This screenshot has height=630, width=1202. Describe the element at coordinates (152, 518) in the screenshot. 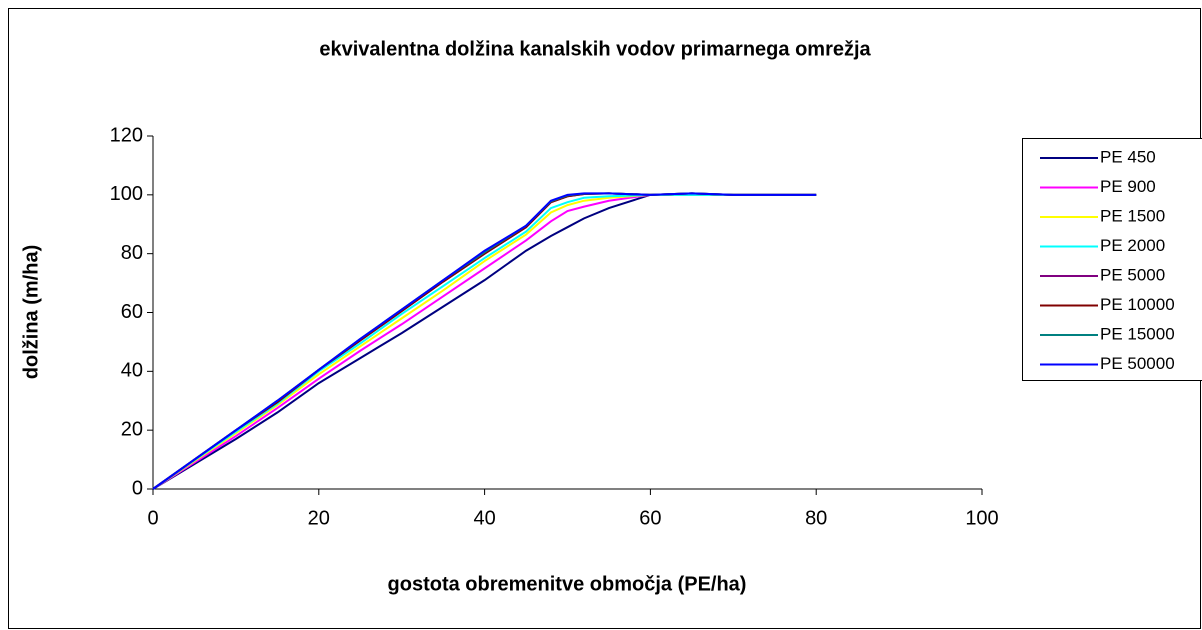

I see `x-tick-label: 0` at that location.